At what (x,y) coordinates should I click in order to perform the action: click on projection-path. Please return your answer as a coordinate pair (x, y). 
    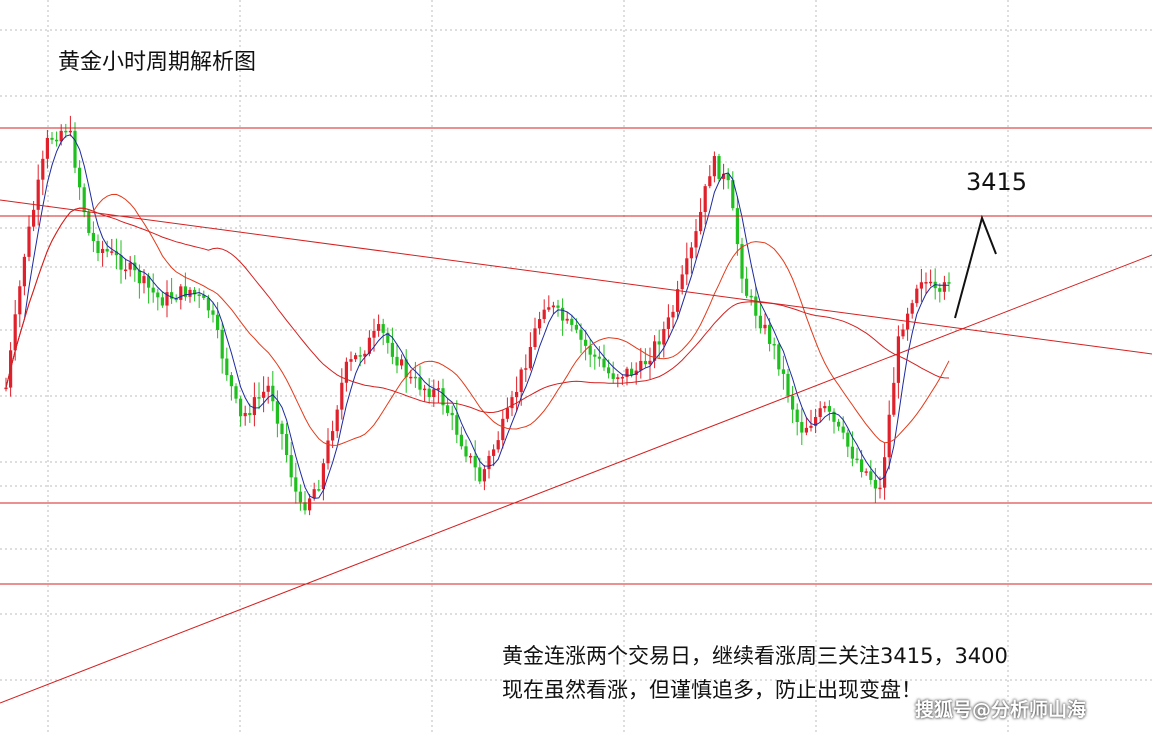
    Looking at the image, I should click on (975, 266).